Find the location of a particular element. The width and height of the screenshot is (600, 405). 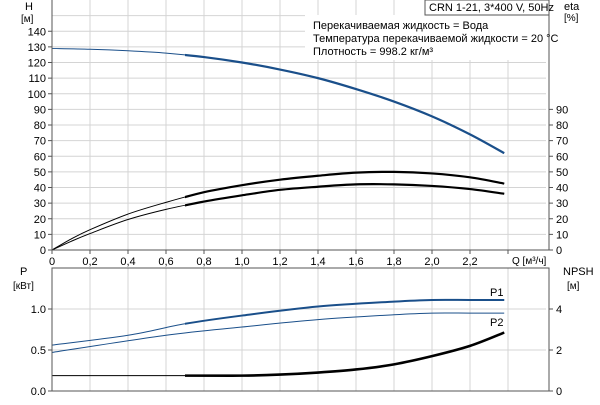

y2-tick-label: 90 is located at coordinates (562, 110).